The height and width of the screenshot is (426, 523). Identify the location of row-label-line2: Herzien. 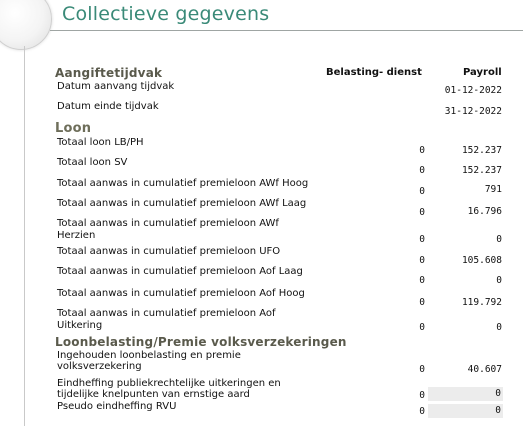
(76, 235).